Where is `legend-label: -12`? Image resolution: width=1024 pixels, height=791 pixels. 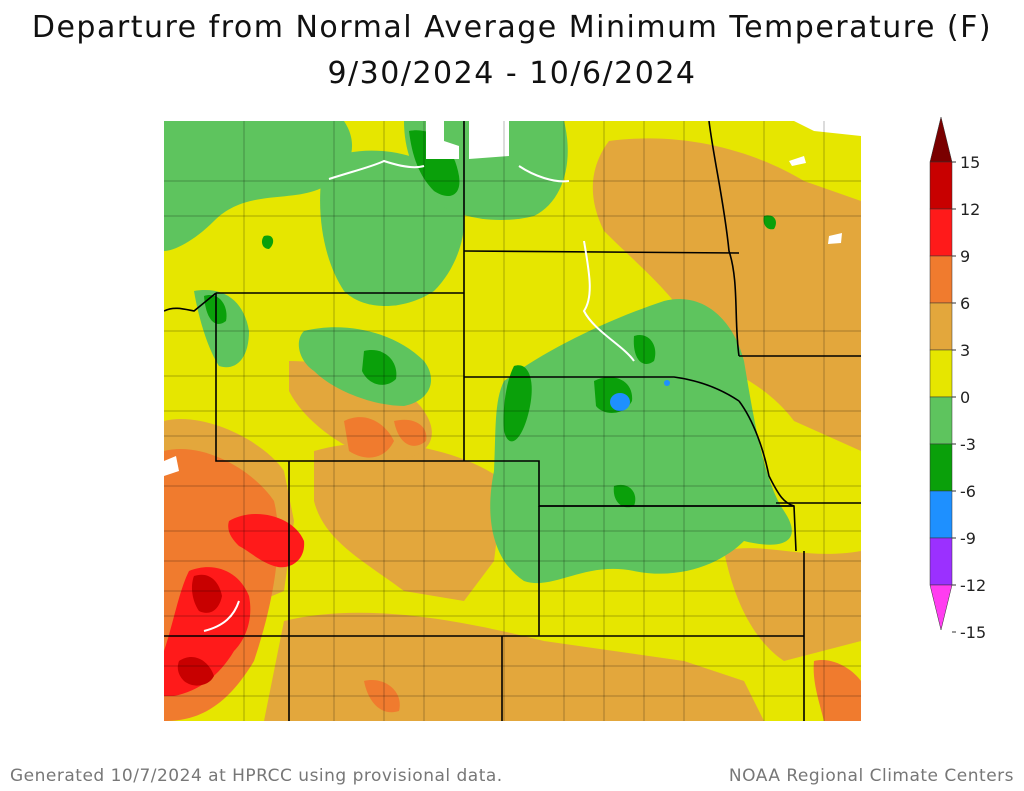 legend-label: -12 is located at coordinates (973, 585).